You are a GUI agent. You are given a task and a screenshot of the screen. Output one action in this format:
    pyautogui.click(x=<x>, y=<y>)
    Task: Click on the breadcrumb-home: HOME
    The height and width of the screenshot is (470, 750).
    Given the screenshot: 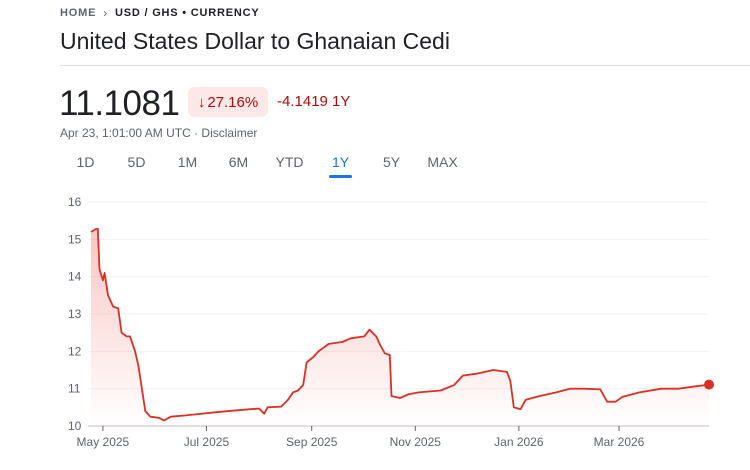 What is the action you would take?
    pyautogui.click(x=78, y=13)
    